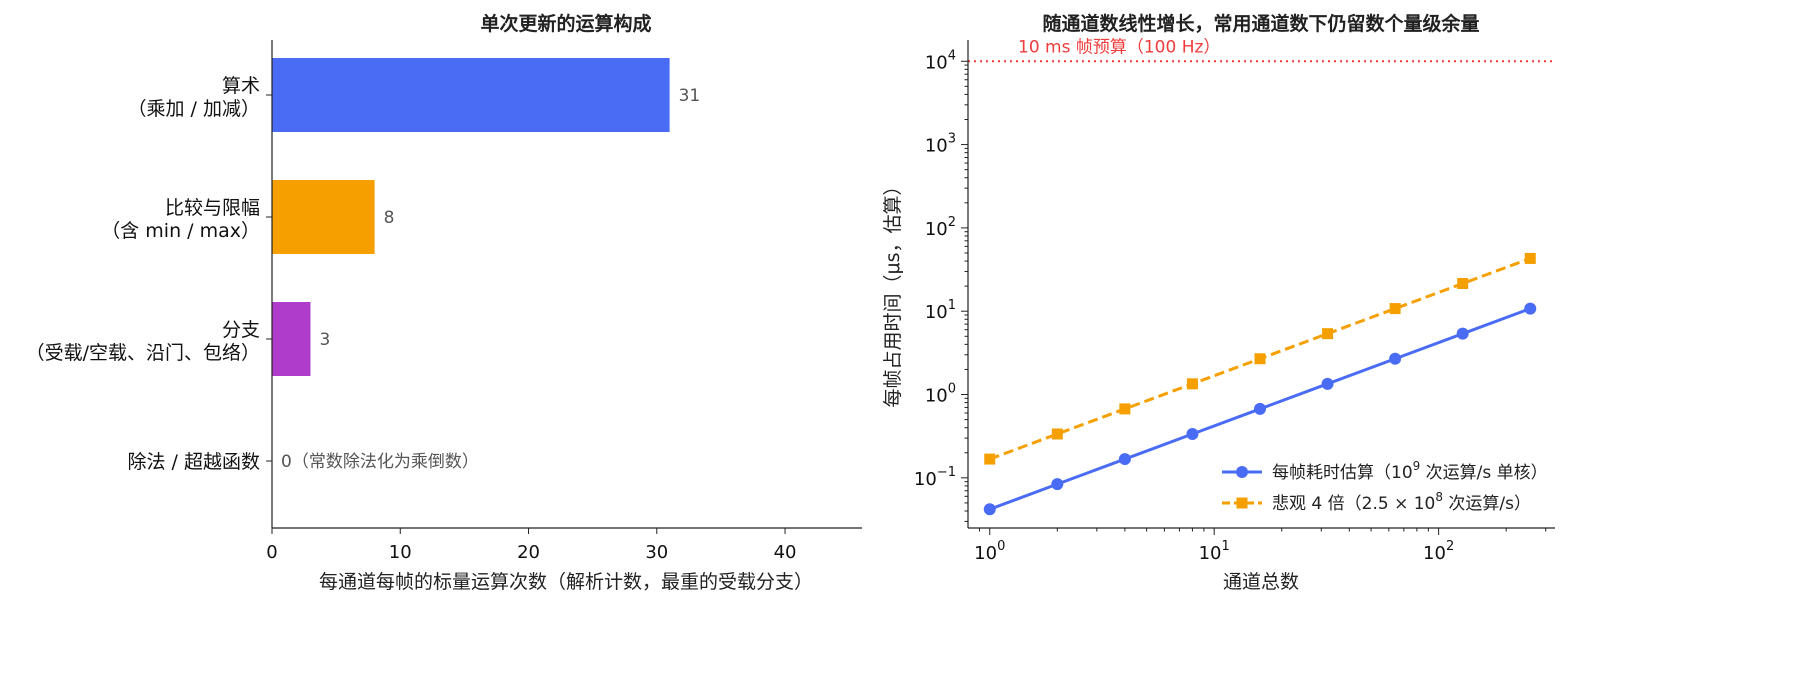 The image size is (1810, 699). I want to click on y-tick-label: 10⁴, so click(940, 60).